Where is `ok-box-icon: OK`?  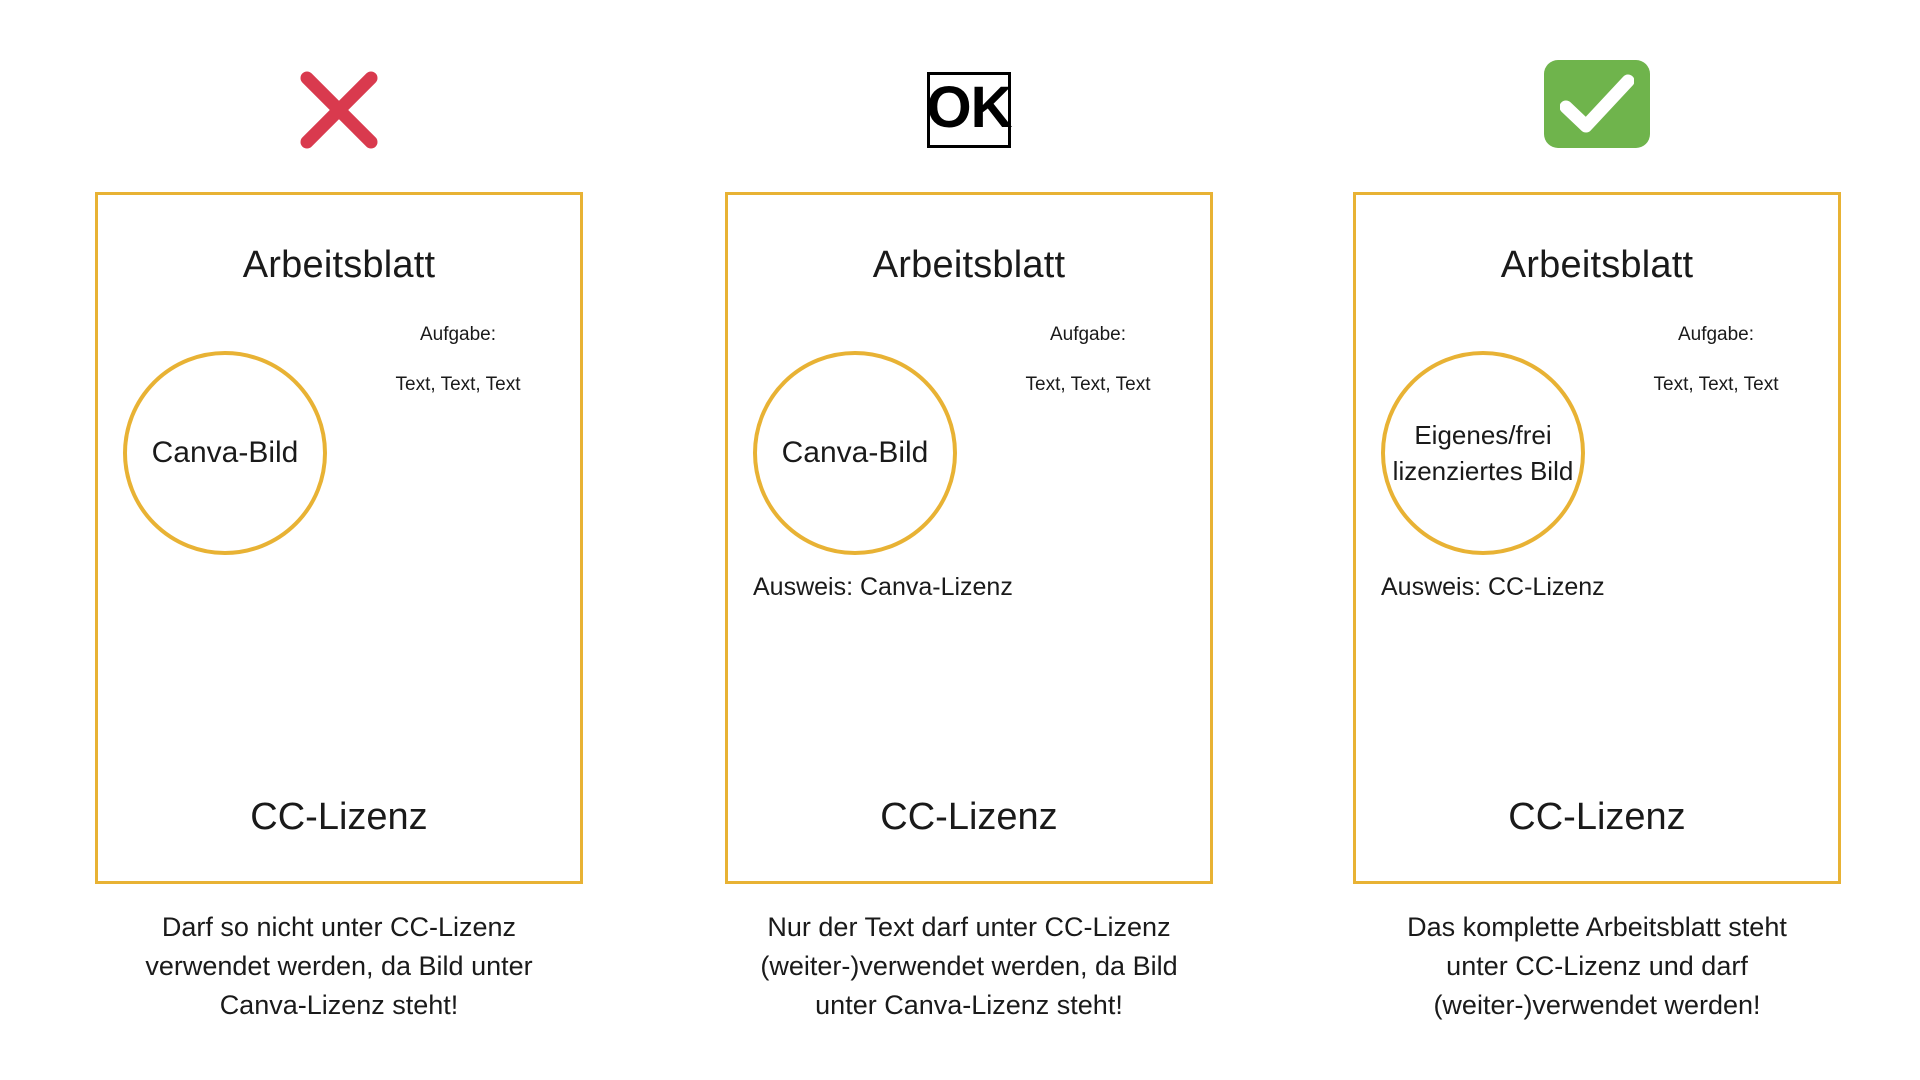
ok-box-icon: OK is located at coordinates (969, 110).